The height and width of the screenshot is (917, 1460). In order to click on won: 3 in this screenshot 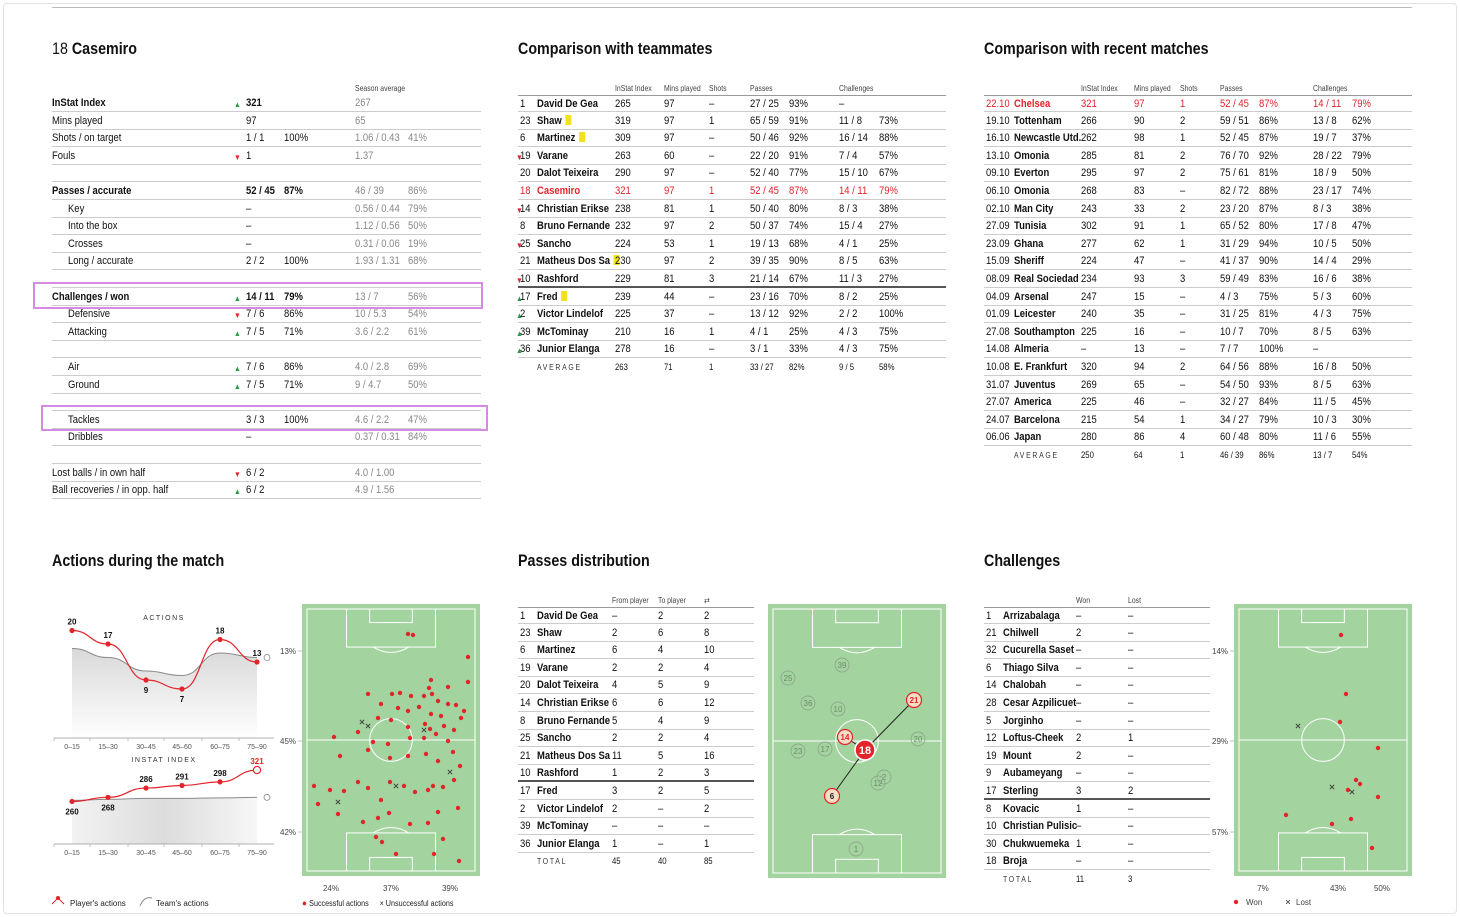, I will do `click(1079, 791)`.